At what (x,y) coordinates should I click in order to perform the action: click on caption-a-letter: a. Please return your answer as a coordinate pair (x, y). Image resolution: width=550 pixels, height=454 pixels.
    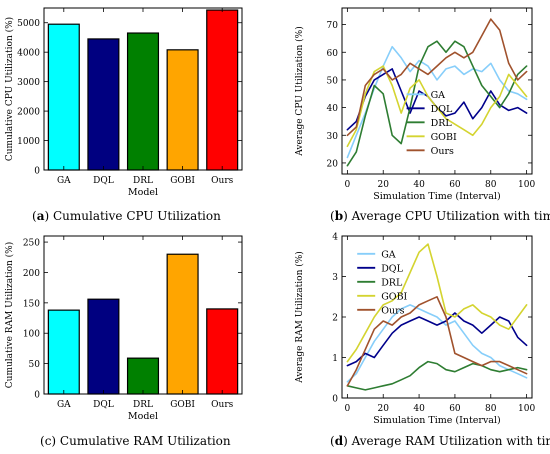
    Looking at the image, I should click on (40, 216).